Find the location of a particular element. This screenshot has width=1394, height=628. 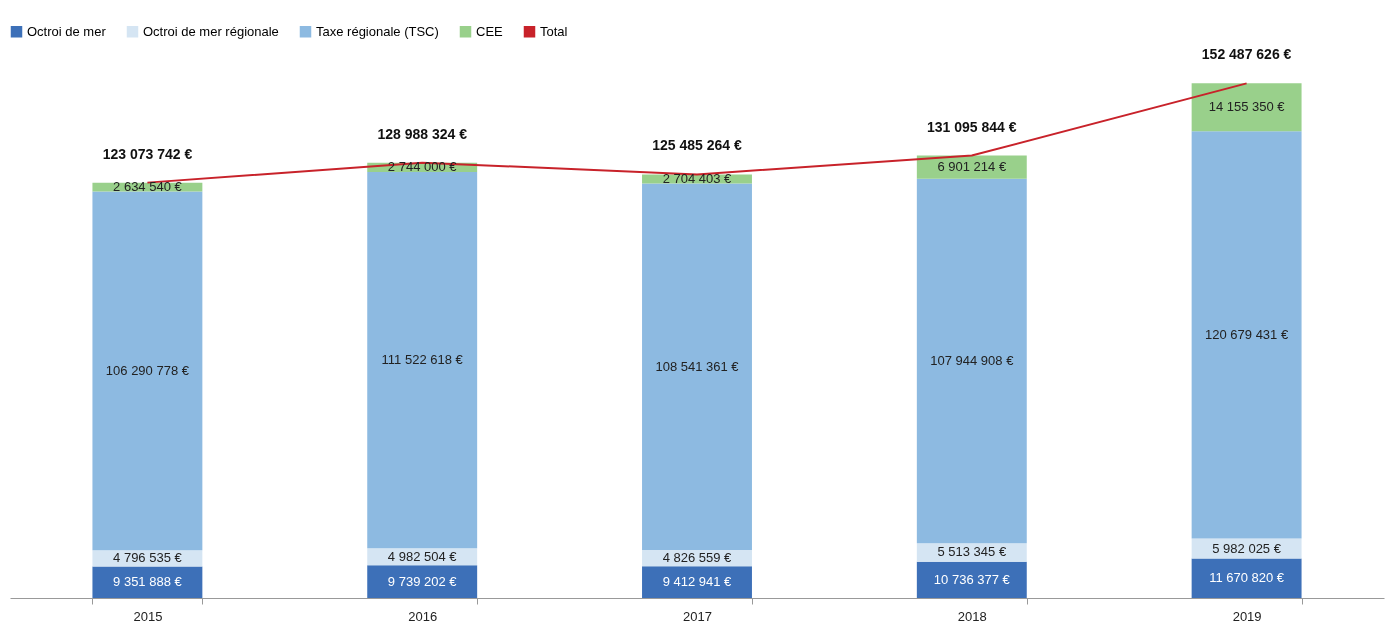

data-label: 14 155 350 € is located at coordinates (1247, 107).